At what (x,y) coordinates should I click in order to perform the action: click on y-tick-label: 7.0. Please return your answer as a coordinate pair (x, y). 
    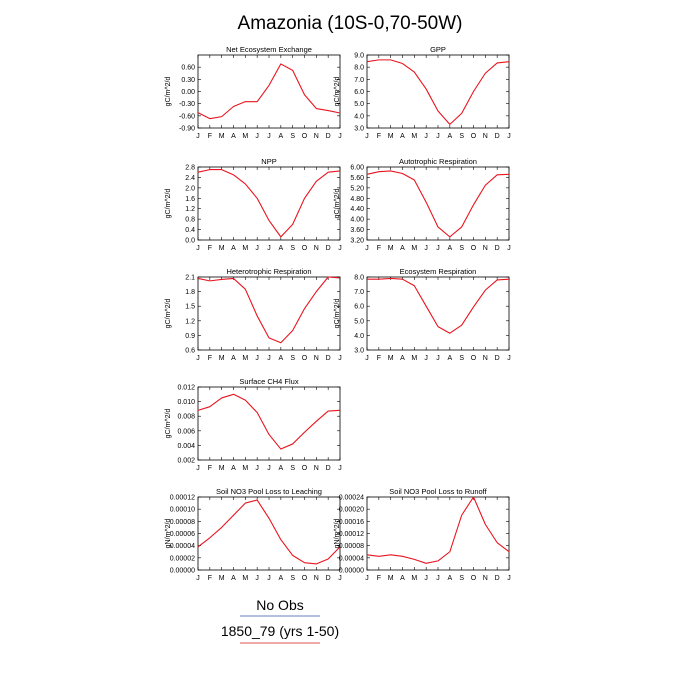
    Looking at the image, I should click on (359, 292).